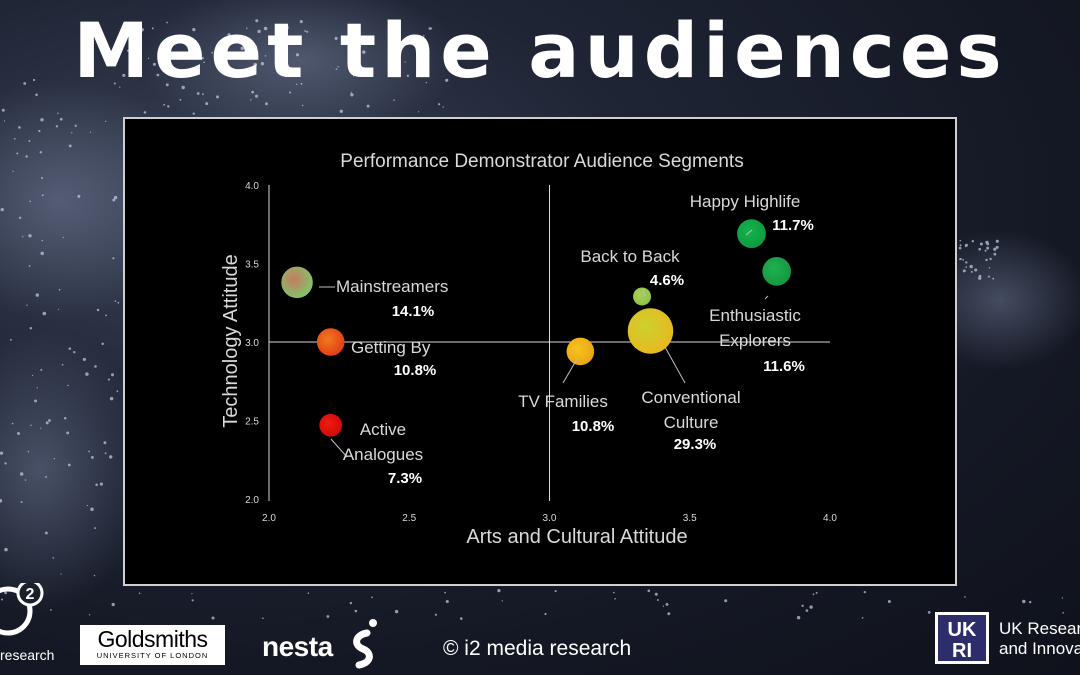  What do you see at coordinates (413, 311) in the screenshot?
I see `segment-percent: 14.1%` at bounding box center [413, 311].